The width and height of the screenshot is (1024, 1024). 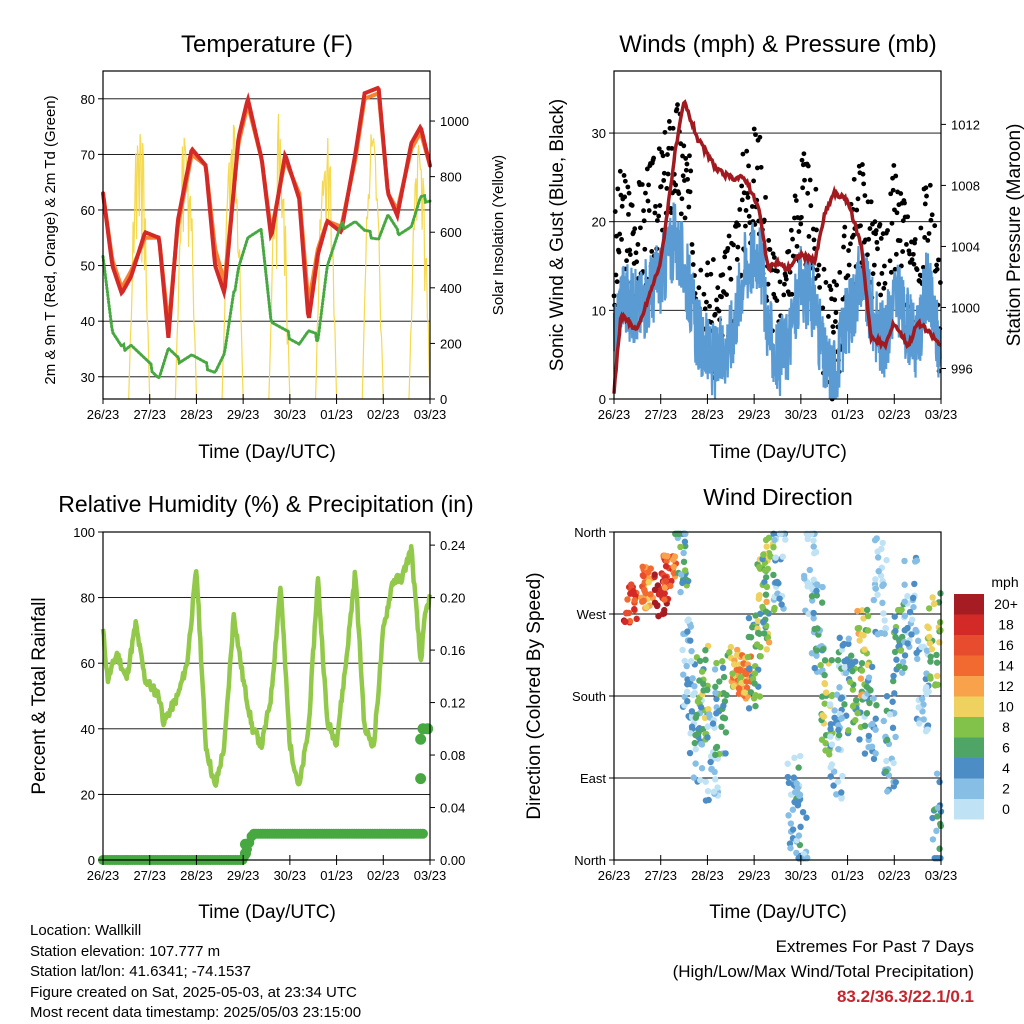 What do you see at coordinates (599, 310) in the screenshot?
I see `y-tick-label: 10` at bounding box center [599, 310].